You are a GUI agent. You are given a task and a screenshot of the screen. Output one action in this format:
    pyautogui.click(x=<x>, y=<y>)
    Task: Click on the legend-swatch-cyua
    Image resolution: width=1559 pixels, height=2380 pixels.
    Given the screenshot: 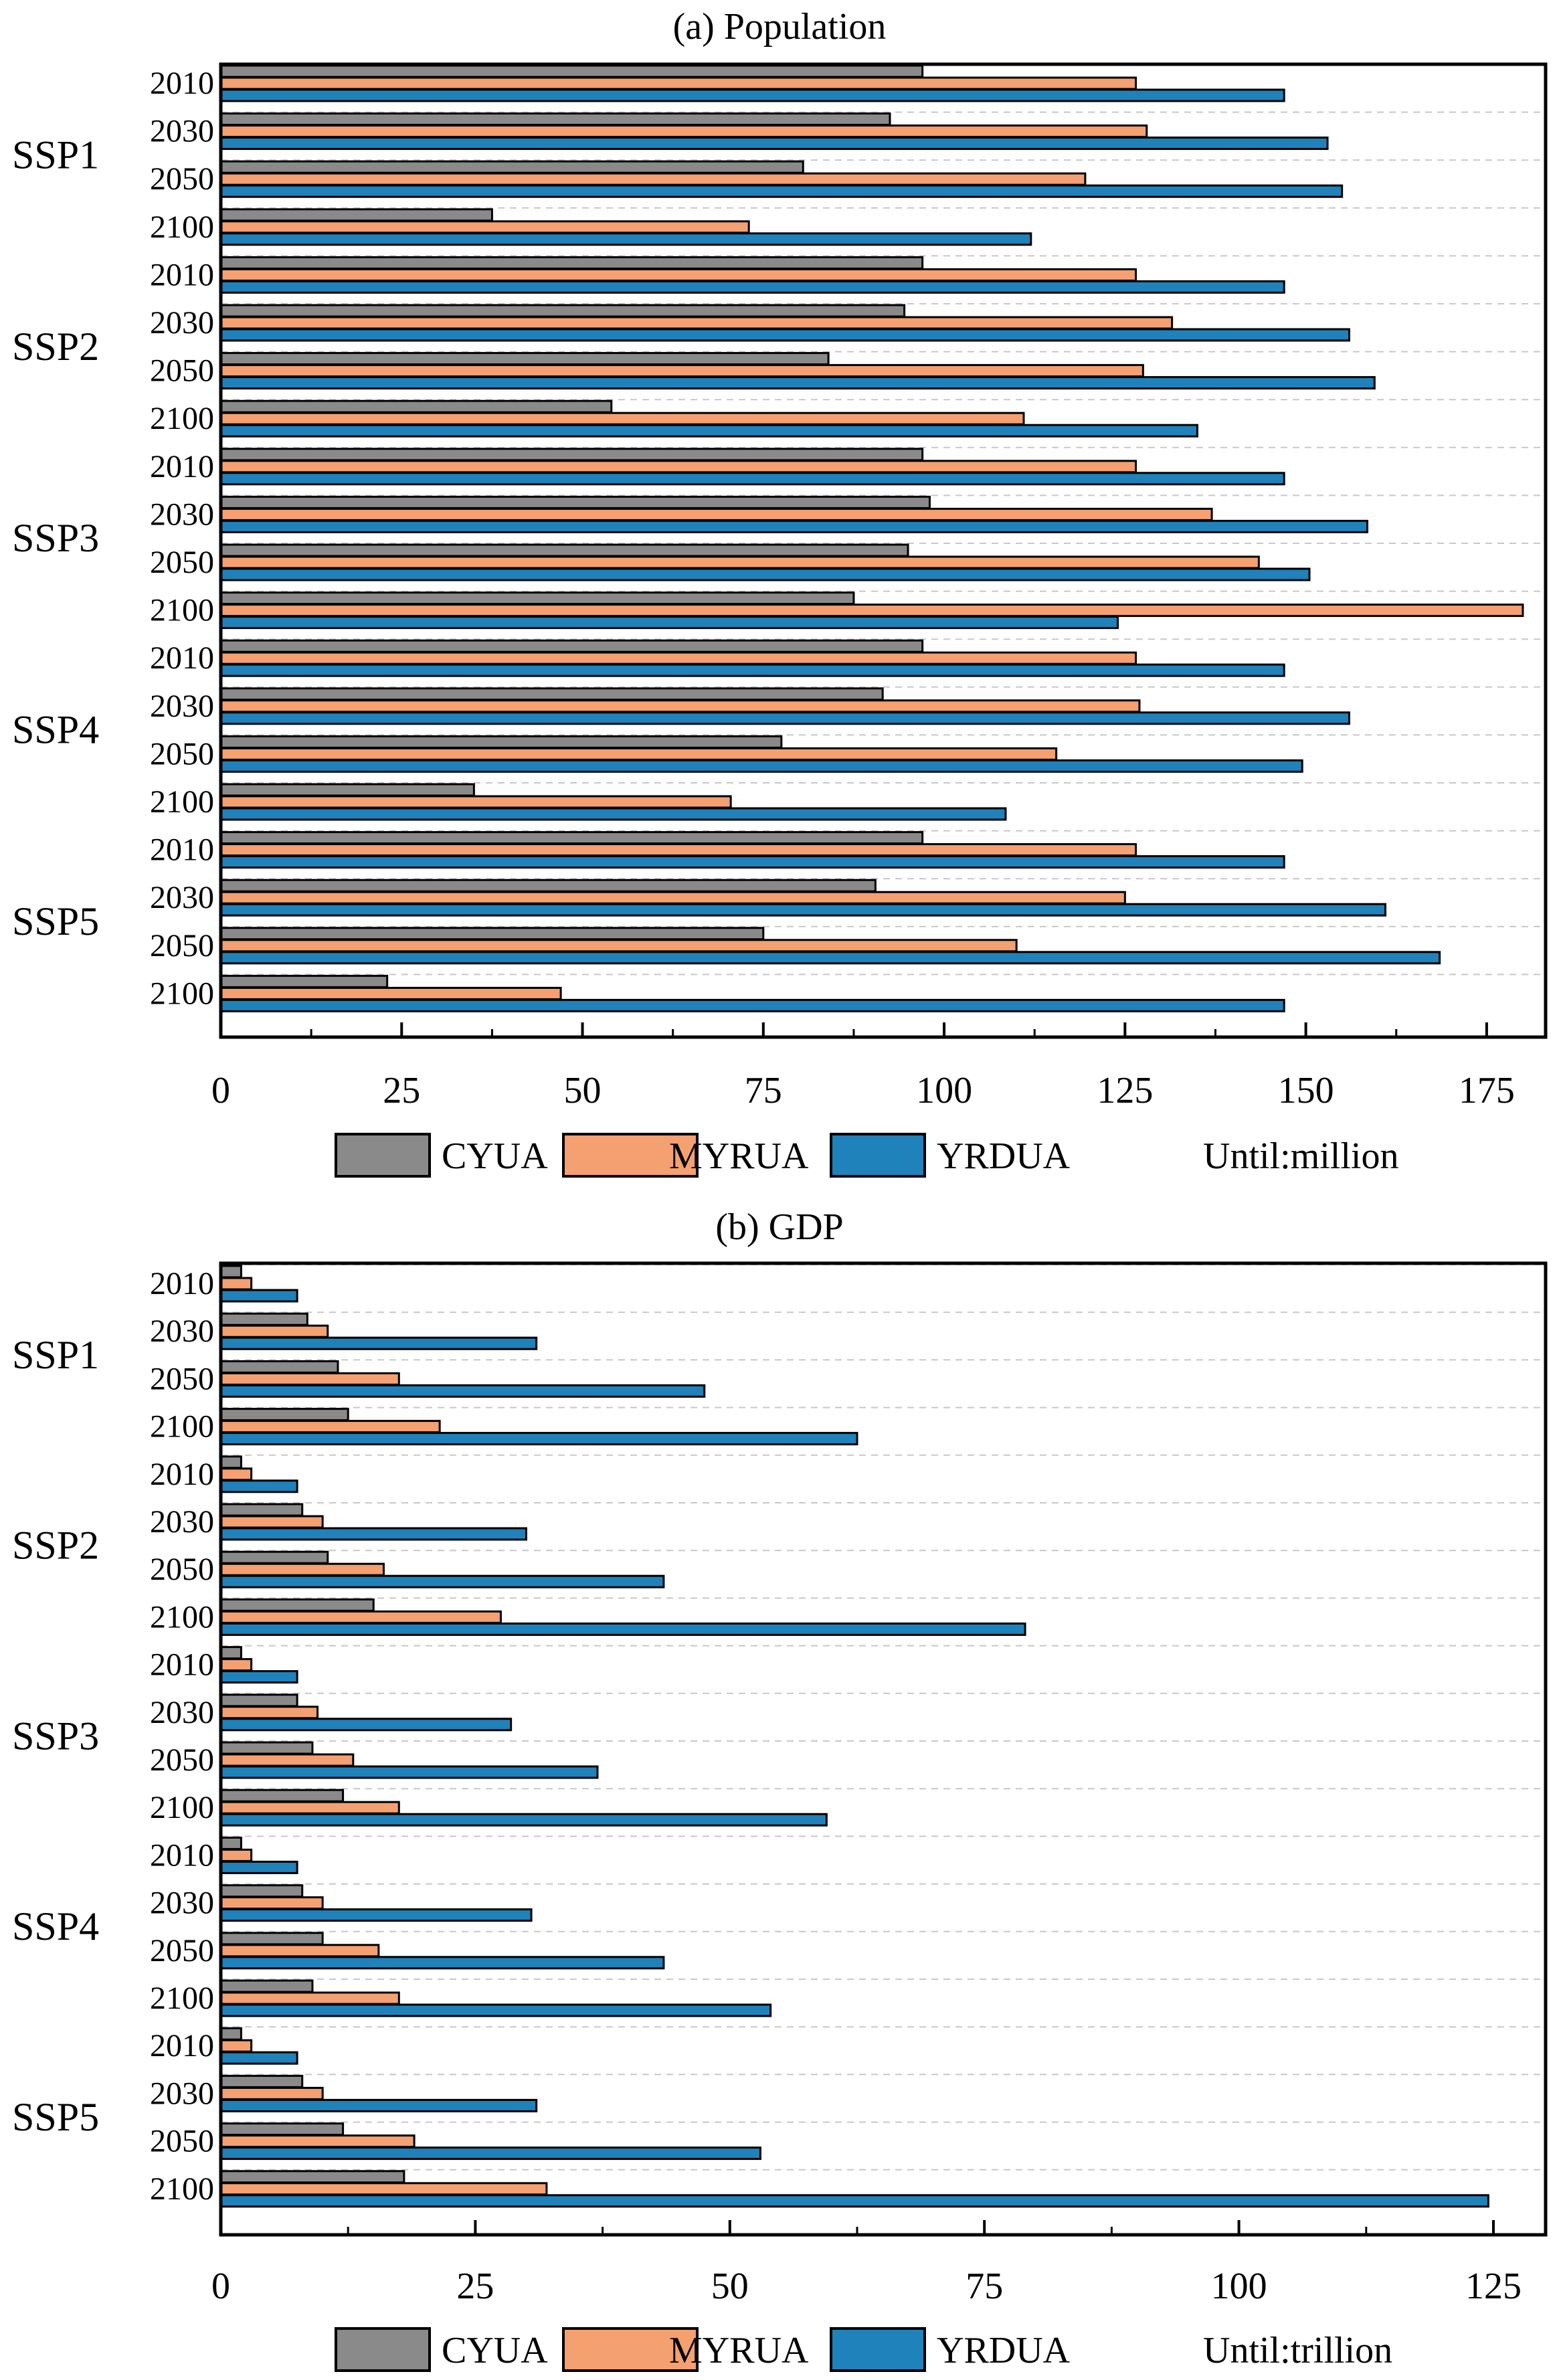 What is the action you would take?
    pyautogui.click(x=383, y=1155)
    